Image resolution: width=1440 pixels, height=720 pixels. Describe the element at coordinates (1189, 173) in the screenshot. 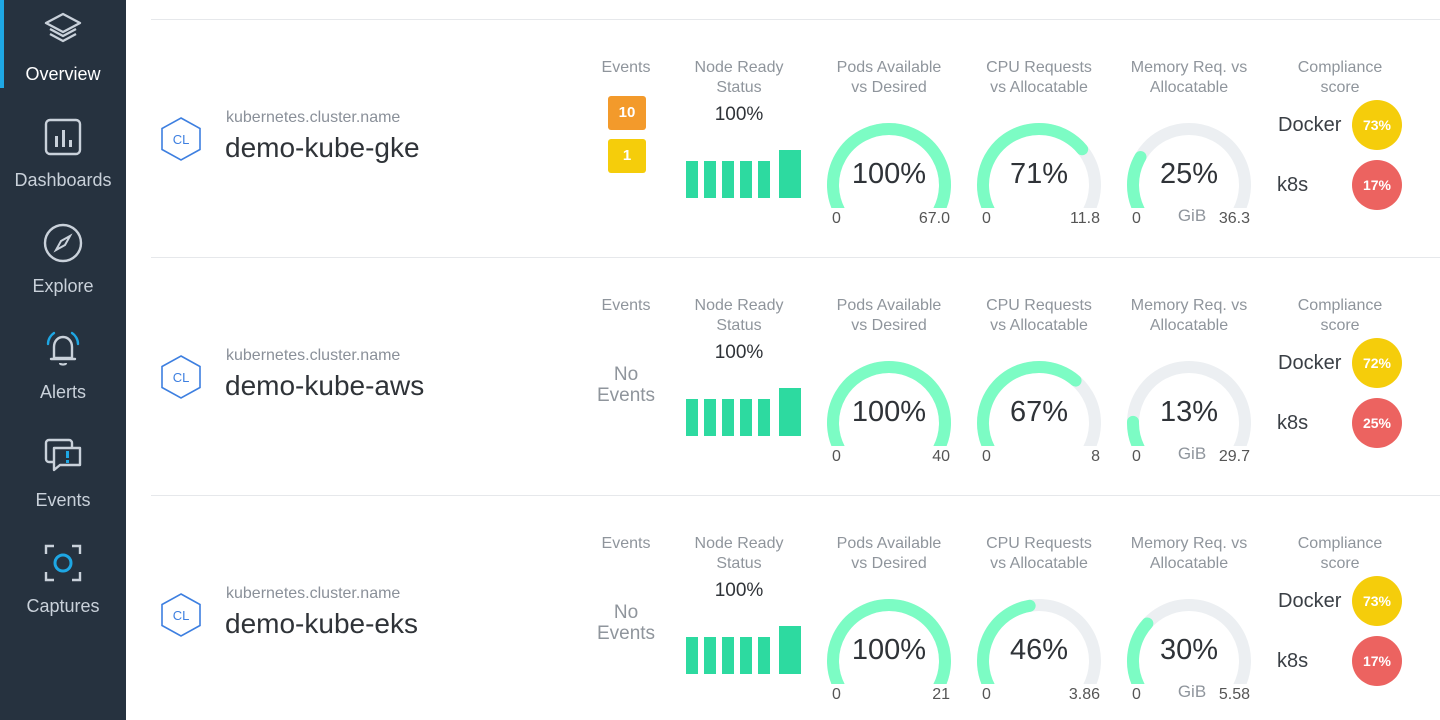

I see `memory-gauge: 25% 0 GiB 36.3` at that location.